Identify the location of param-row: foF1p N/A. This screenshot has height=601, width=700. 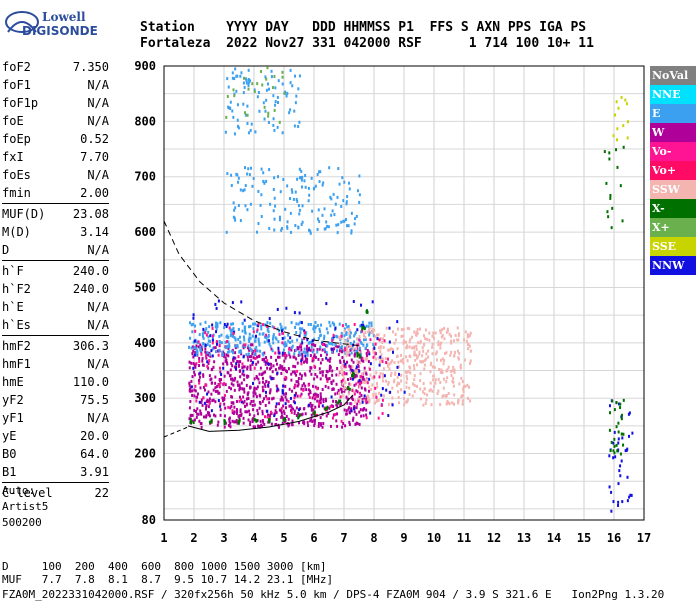
(55, 103).